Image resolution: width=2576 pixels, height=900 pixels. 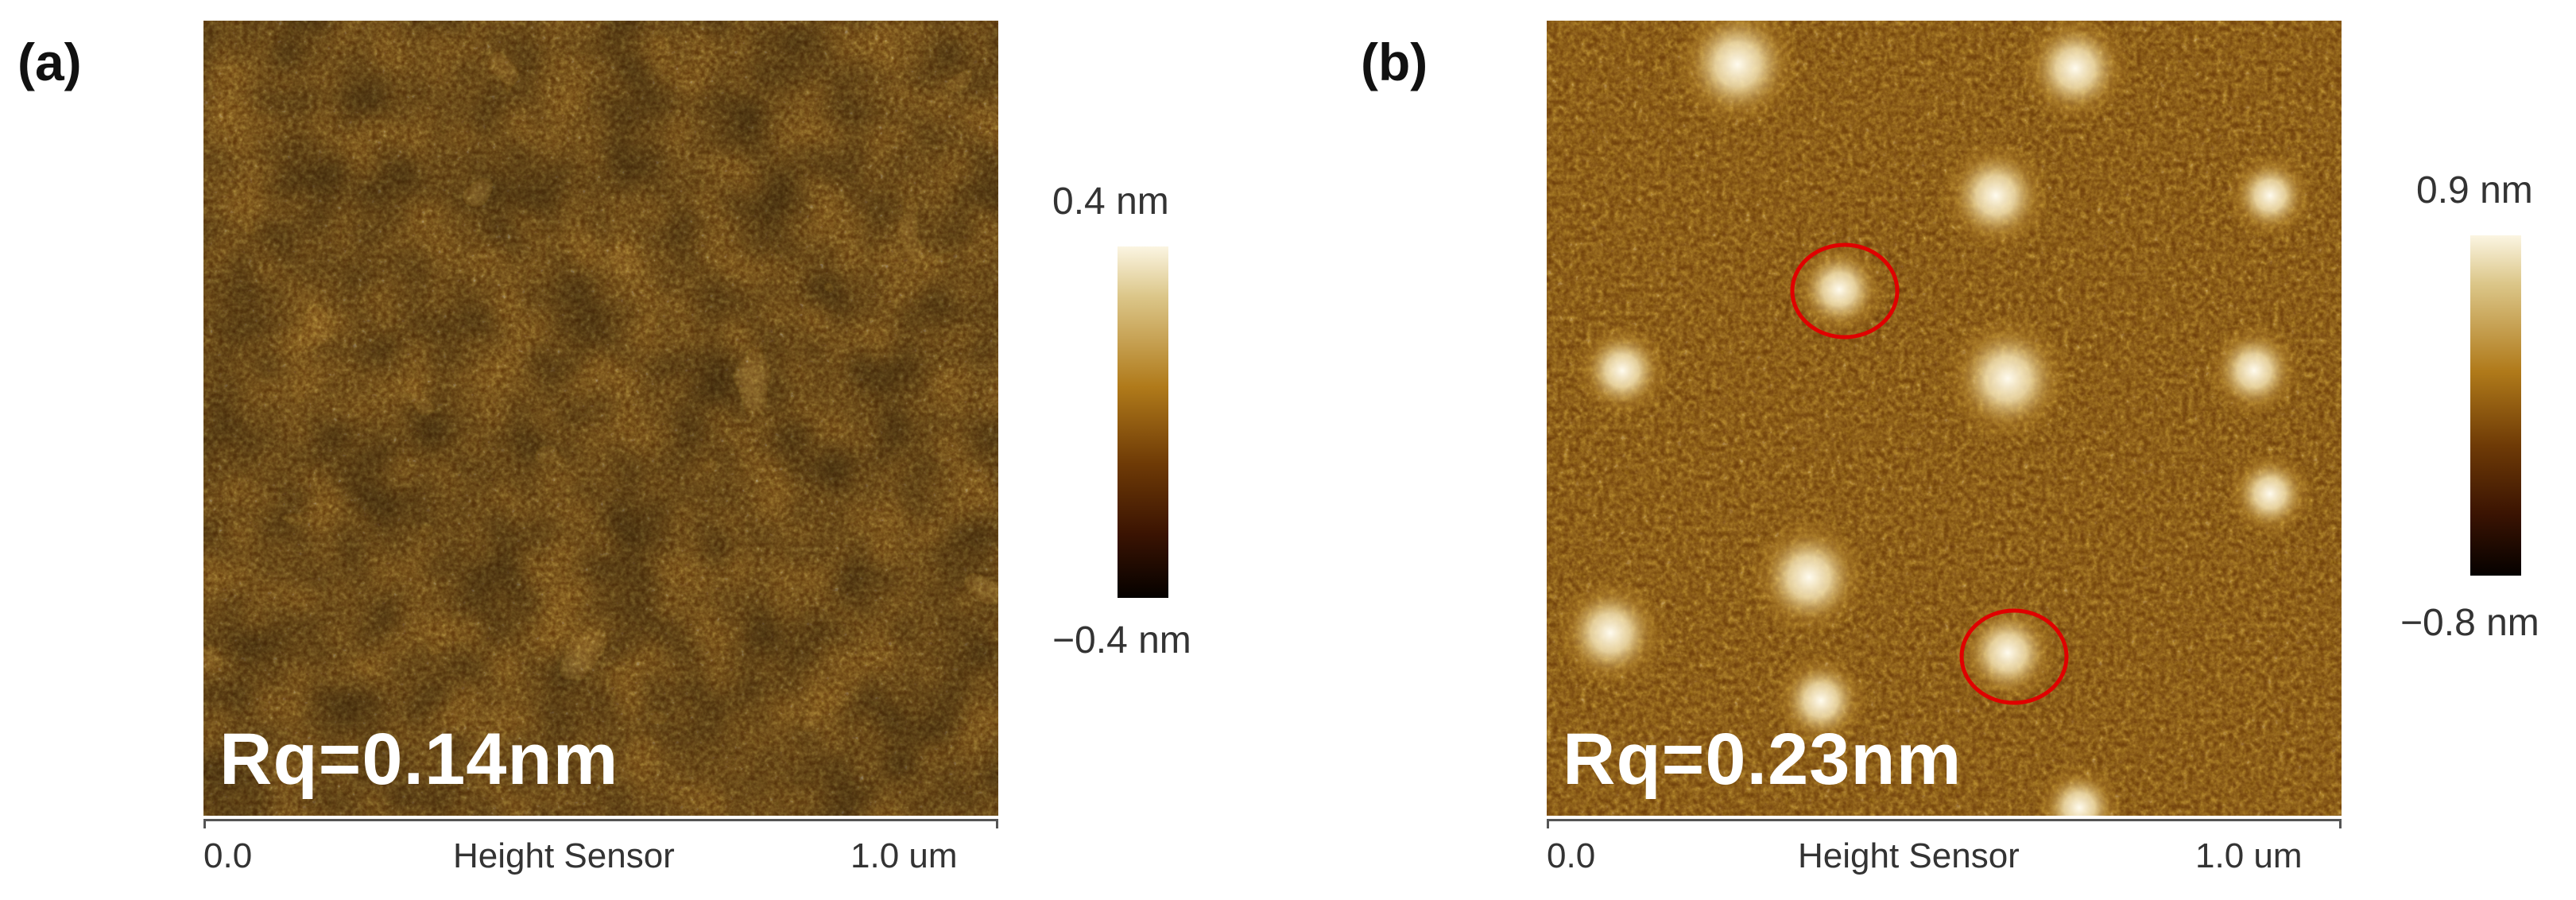 What do you see at coordinates (1571, 856) in the screenshot?
I see `x-axis-start-b: 0.0` at bounding box center [1571, 856].